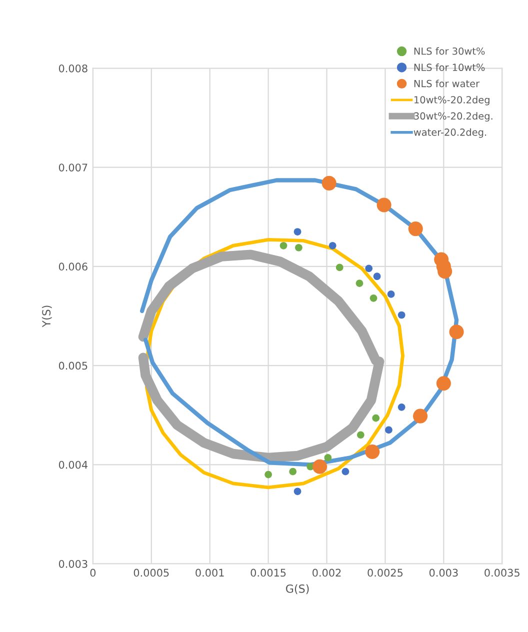 The width and height of the screenshot is (528, 632). Describe the element at coordinates (447, 84) in the screenshot. I see `legend-label: NLS for water` at that location.